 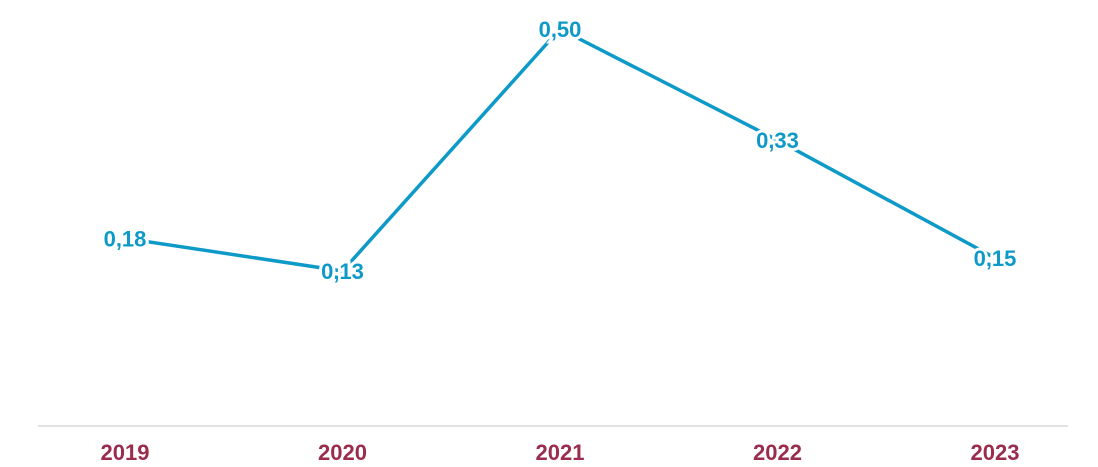 What do you see at coordinates (560, 29) in the screenshot?
I see `data-label-2021: 0,50` at bounding box center [560, 29].